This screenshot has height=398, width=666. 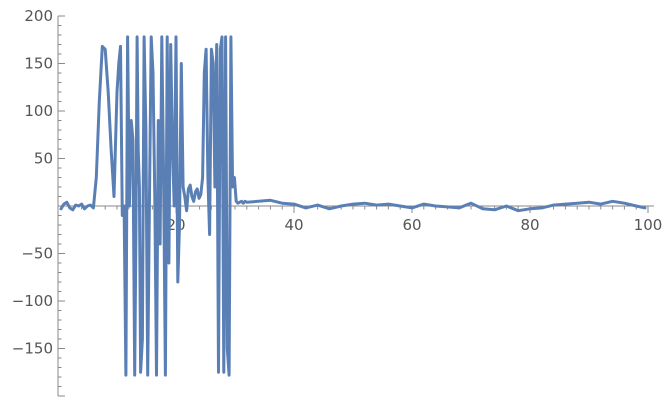 What do you see at coordinates (32, 301) in the screenshot?
I see `y-tick-label: −100` at bounding box center [32, 301].